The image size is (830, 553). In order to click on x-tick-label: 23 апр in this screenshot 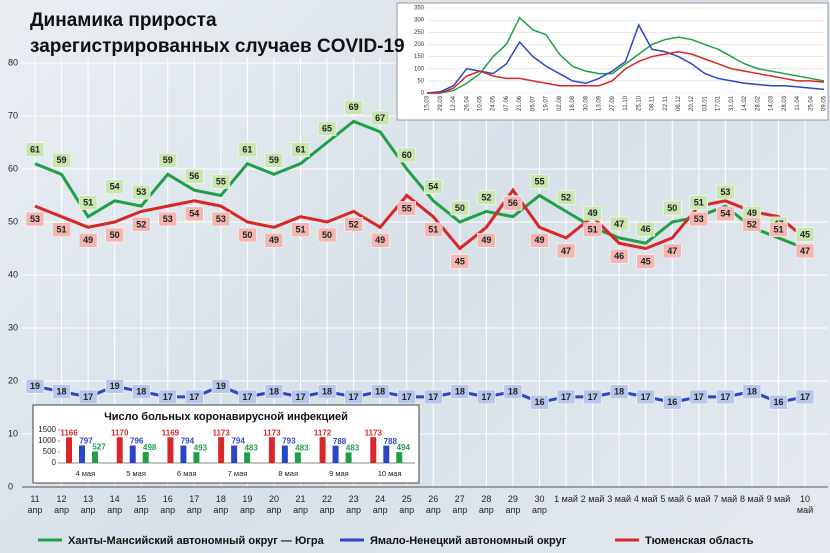, I will do `click(354, 504)`.